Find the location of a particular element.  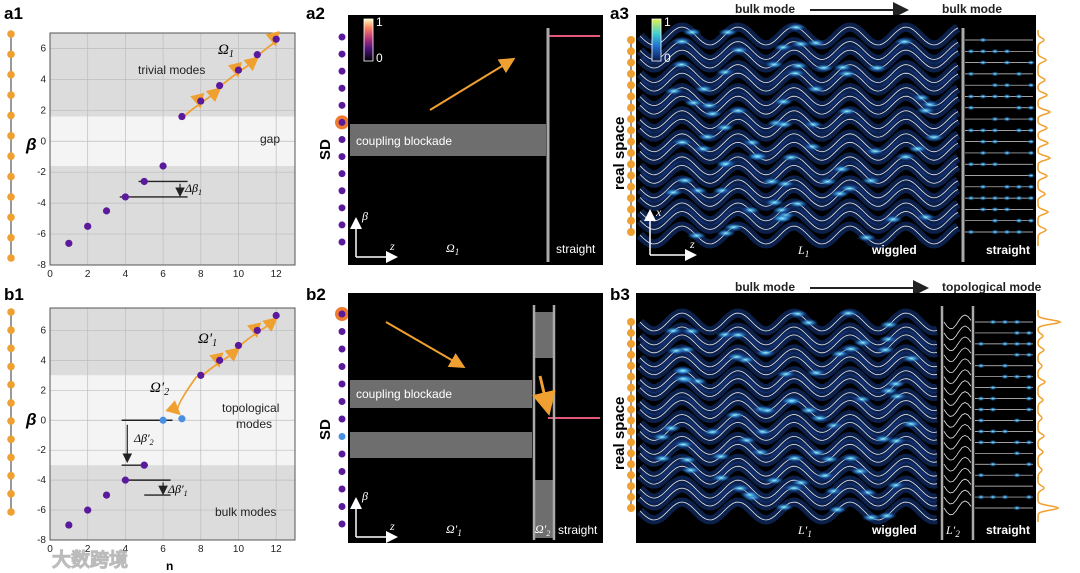

b2-side-label: SD is located at coordinates (325, 429).